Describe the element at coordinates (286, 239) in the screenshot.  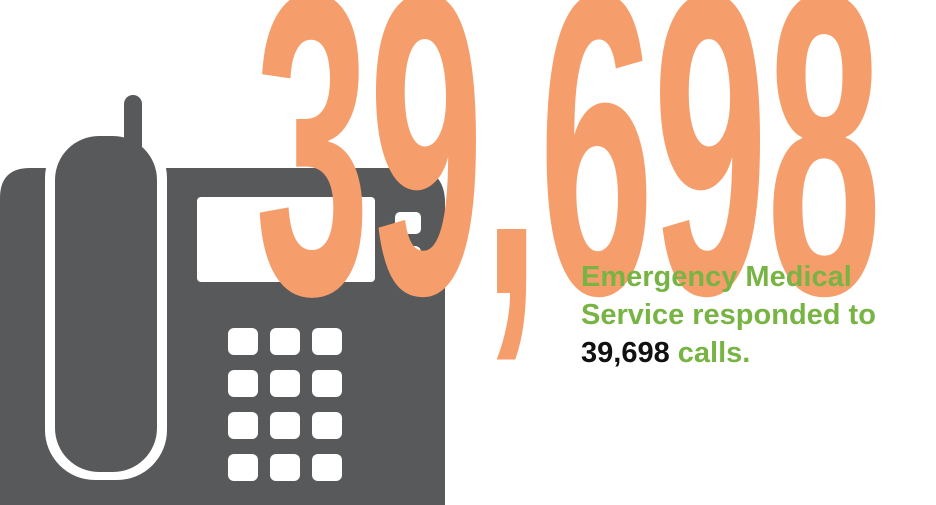
I see `phone-display` at that location.